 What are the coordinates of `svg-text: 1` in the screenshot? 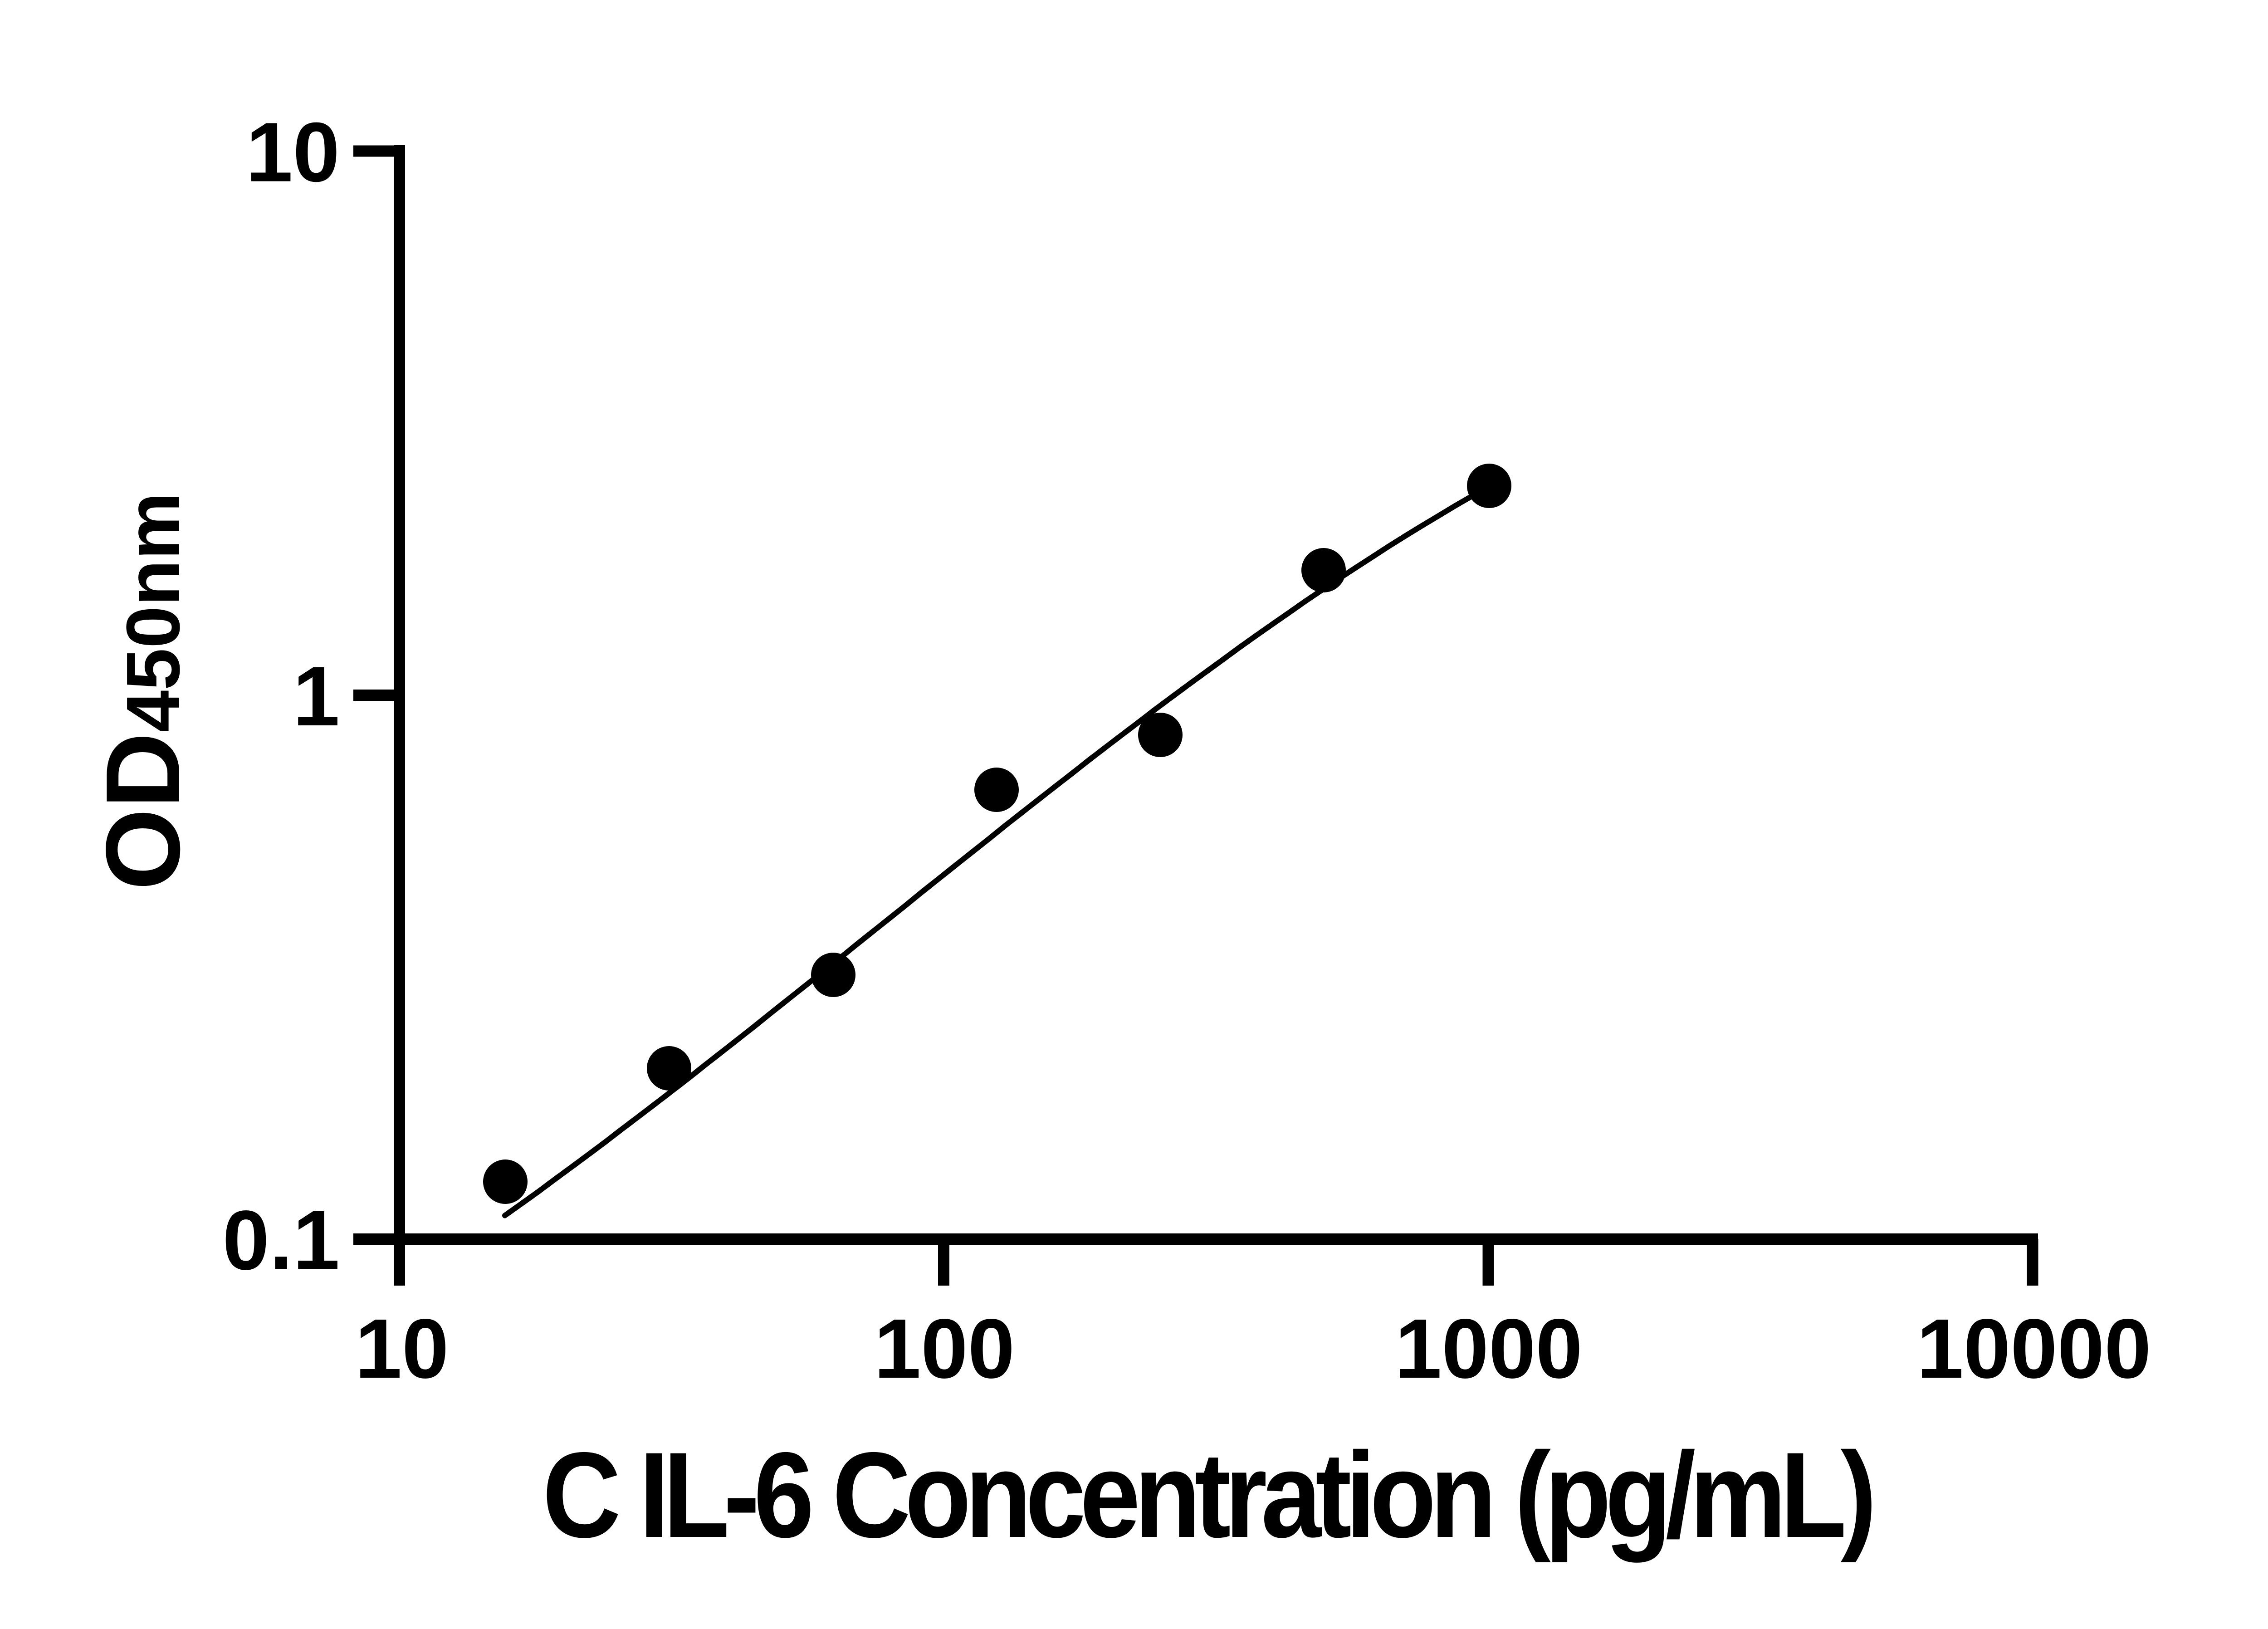 It's located at (317, 697).